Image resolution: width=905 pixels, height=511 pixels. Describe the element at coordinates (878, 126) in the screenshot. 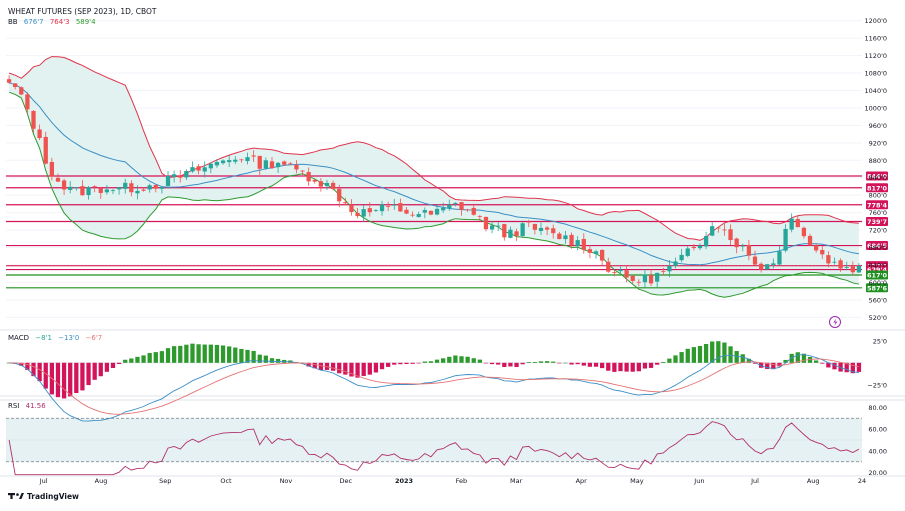

I see `price-tick-label: 960'0` at that location.